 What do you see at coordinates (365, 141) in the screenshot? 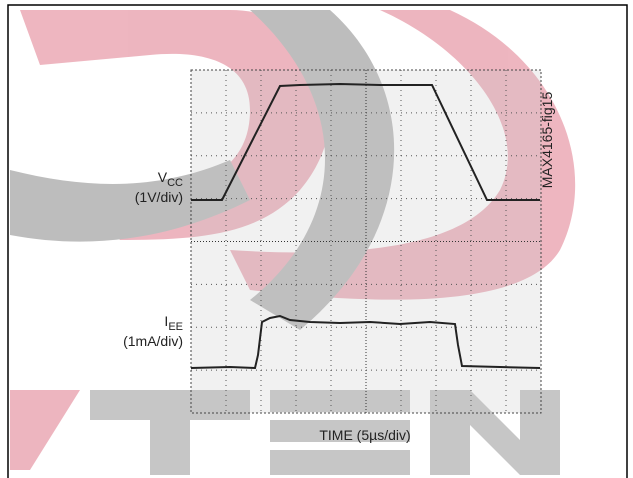
I see `vcc-trace` at bounding box center [365, 141].